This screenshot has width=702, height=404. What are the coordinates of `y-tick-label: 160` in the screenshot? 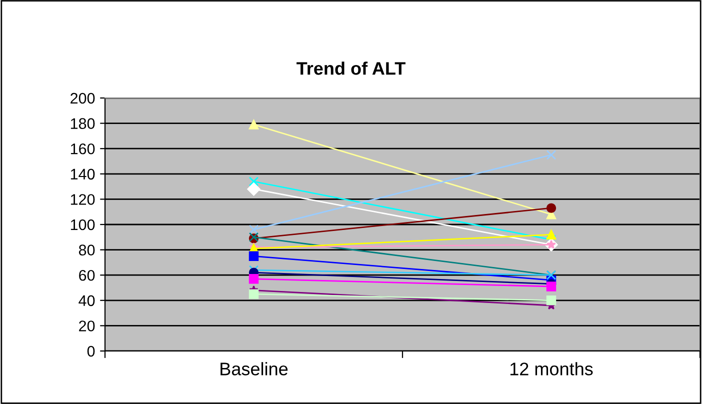 It's located at (82, 148).